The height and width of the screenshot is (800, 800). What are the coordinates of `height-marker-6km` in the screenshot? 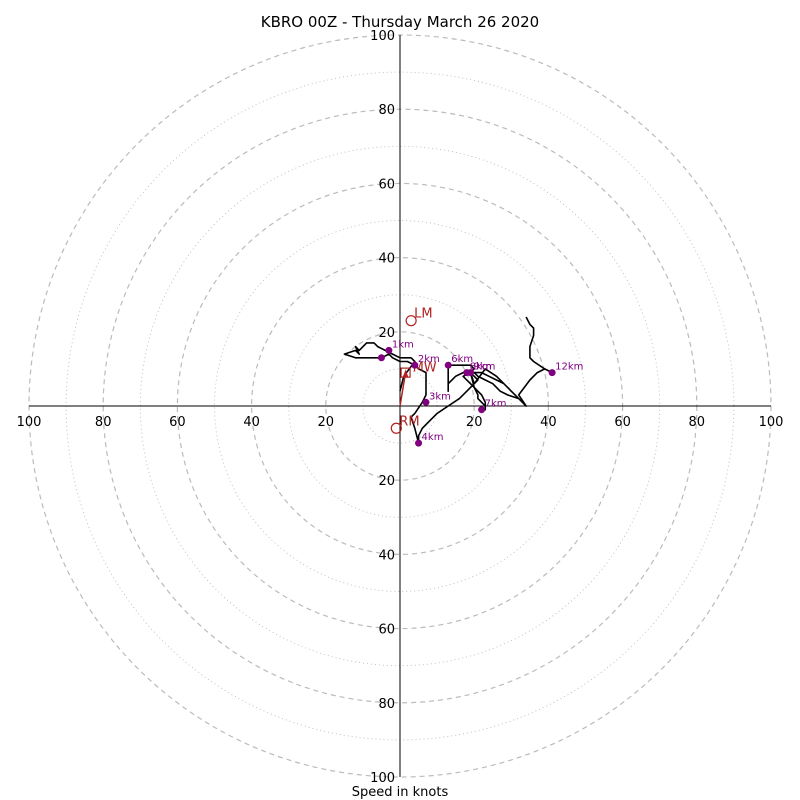 It's located at (448, 365).